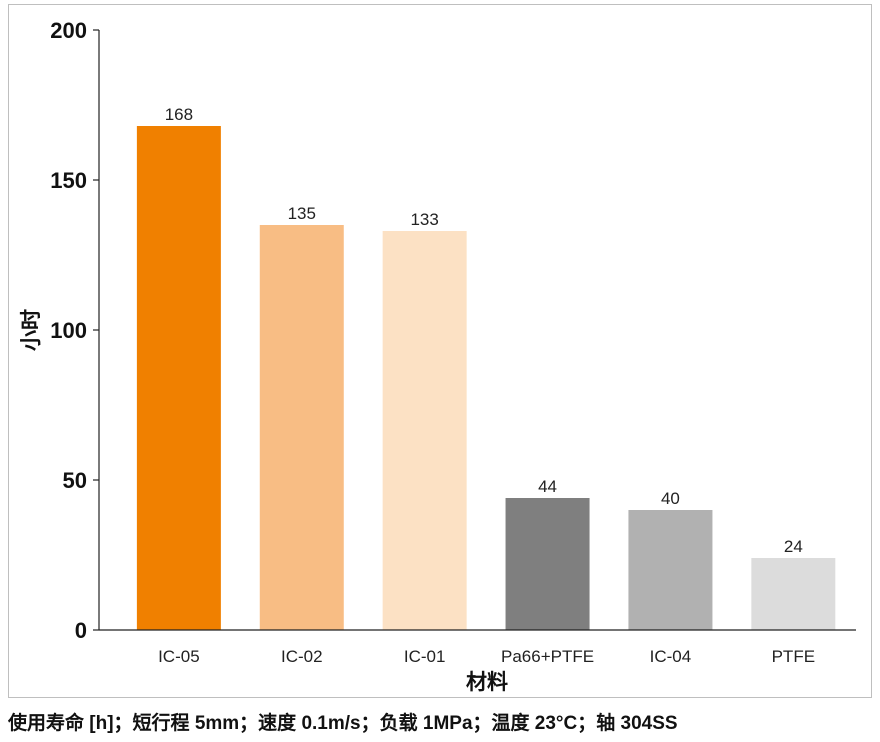 The height and width of the screenshot is (742, 880). Describe the element at coordinates (547, 486) in the screenshot. I see `bar-value-label: 44` at that location.